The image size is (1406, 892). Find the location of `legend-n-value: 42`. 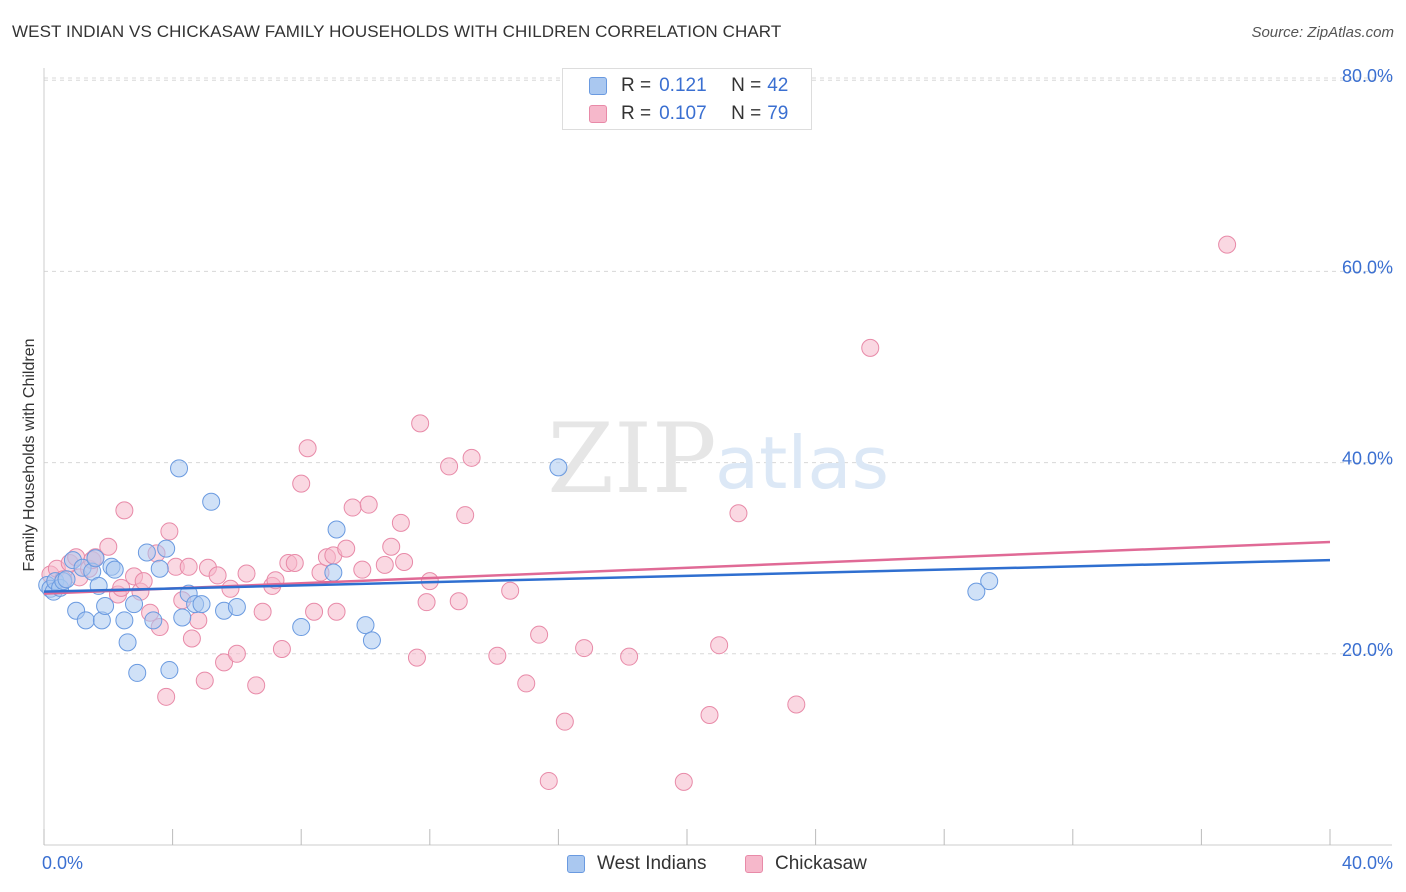

legend-n-value: 42 is located at coordinates (778, 85).